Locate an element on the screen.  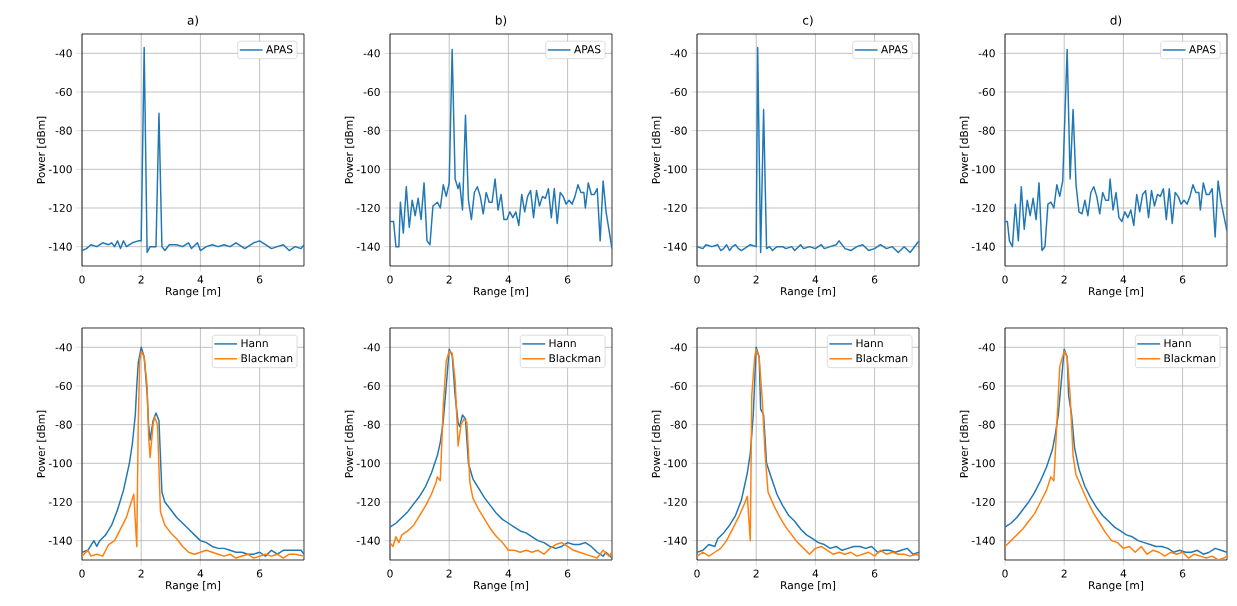
chart-title: c) is located at coordinates (808, 21).